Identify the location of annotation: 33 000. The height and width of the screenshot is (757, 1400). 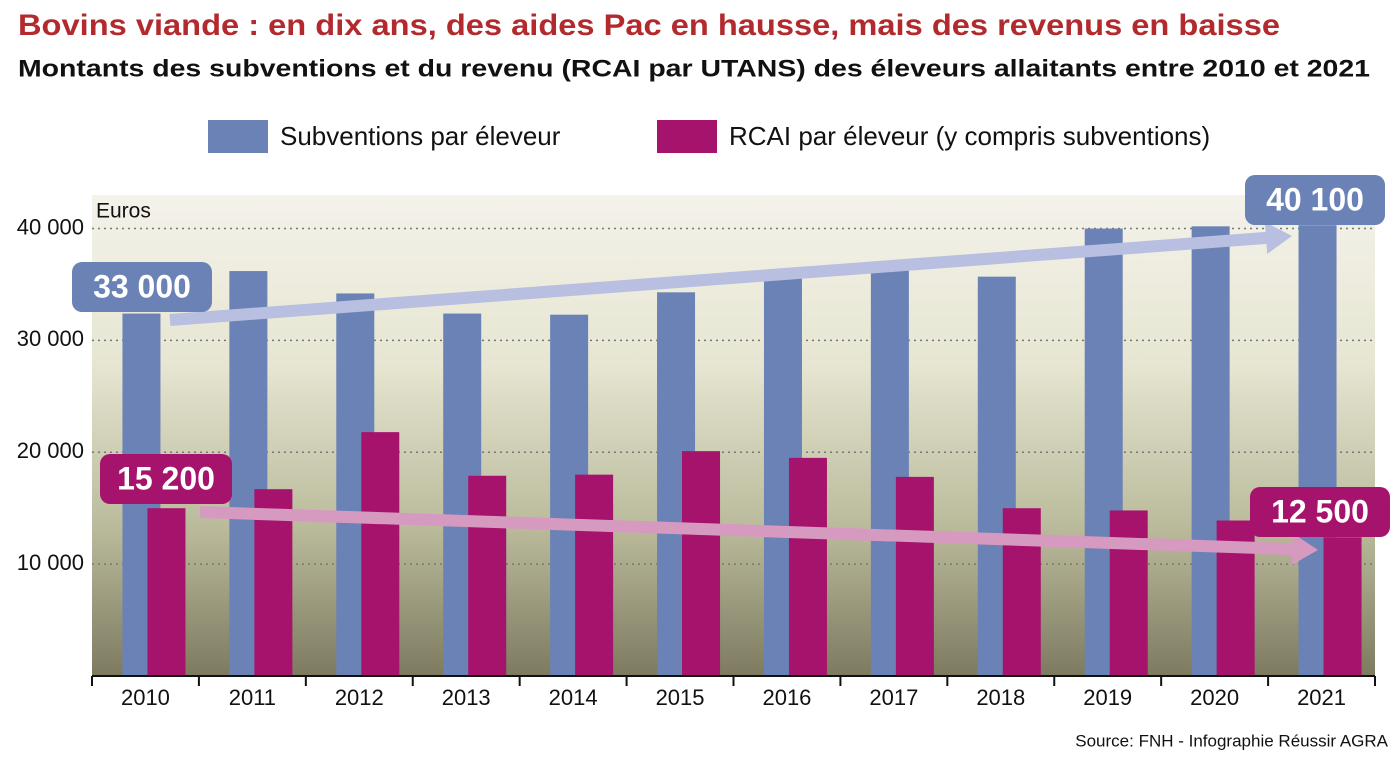
(142, 286).